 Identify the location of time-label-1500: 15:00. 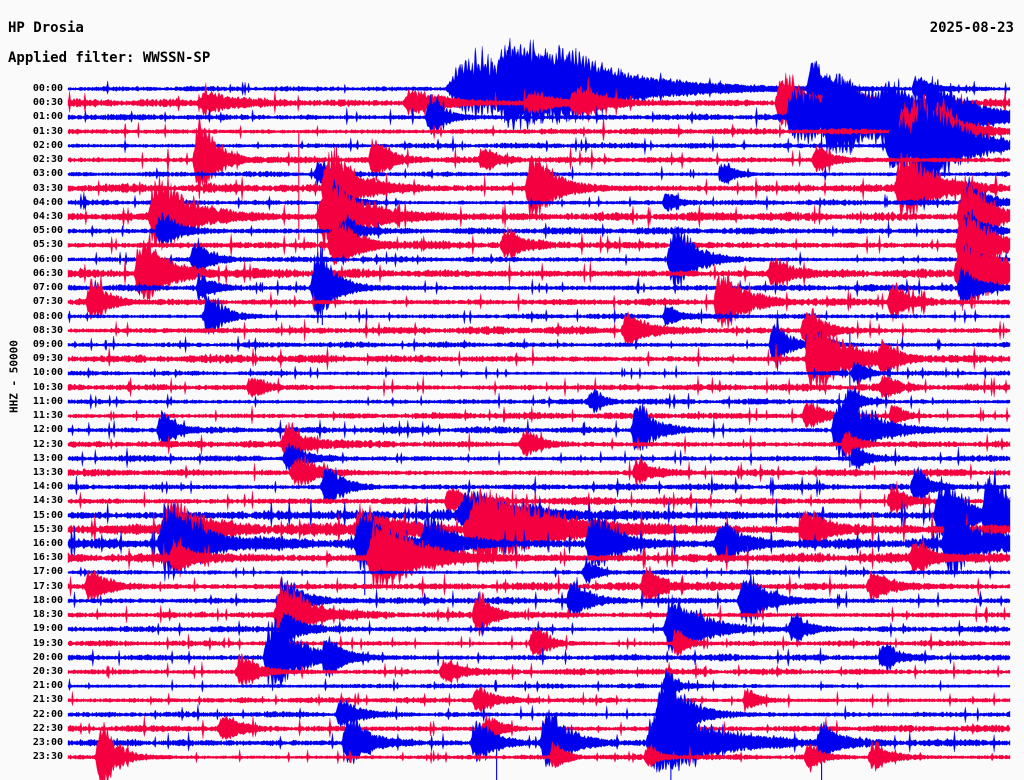
(47, 515).